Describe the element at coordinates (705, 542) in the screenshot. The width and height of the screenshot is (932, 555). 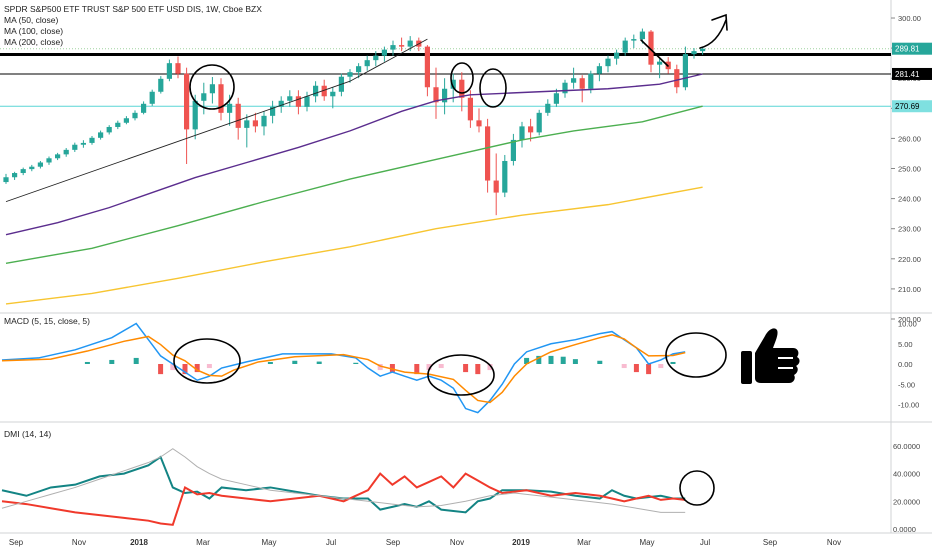
I see `x-tick-label: Jul` at that location.